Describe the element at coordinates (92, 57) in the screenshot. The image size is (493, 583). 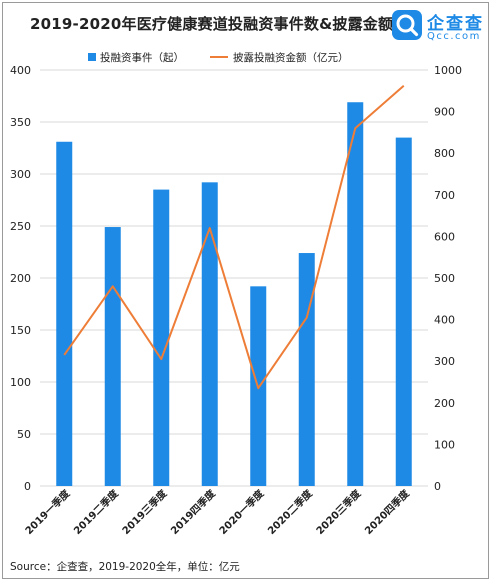
I see `legend-bar-swatch` at that location.